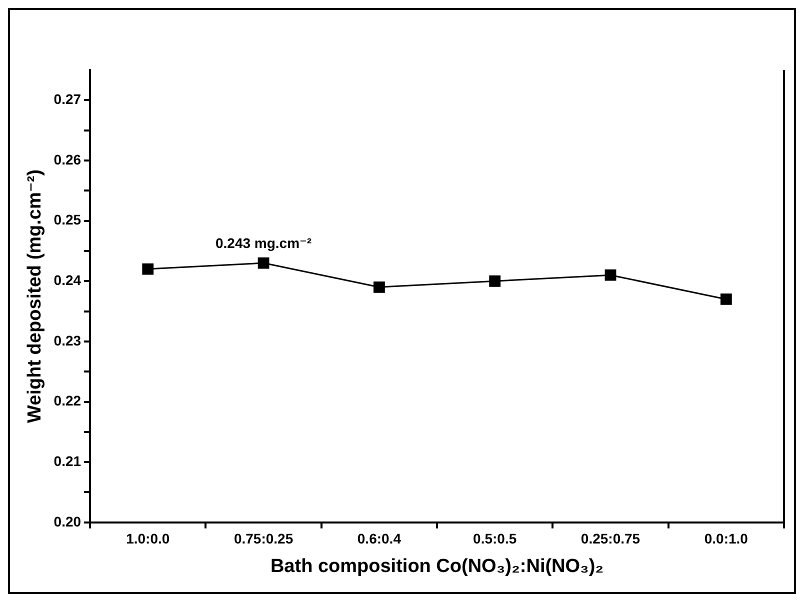 This screenshot has width=804, height=602. What do you see at coordinates (68, 460) in the screenshot?
I see `y-tick-label: 0.21` at bounding box center [68, 460].